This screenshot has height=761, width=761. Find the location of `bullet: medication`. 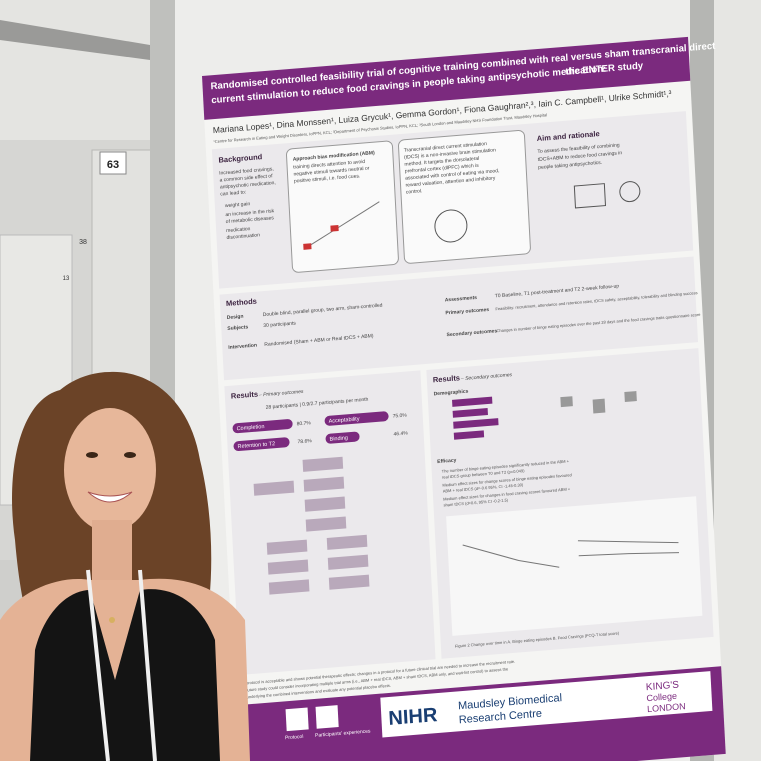

bullet: medication is located at coordinates (238, 230).